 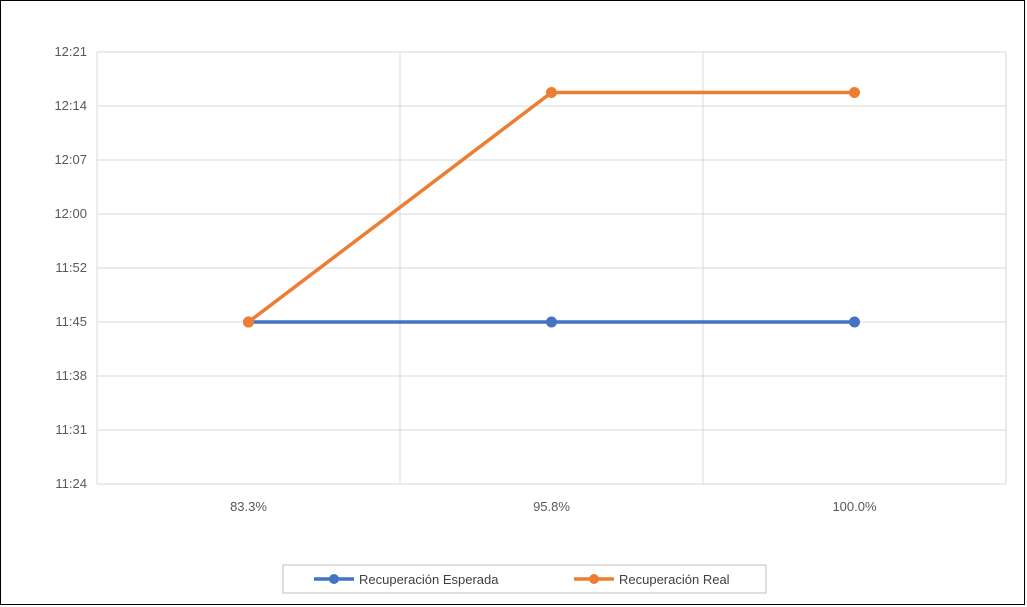 What do you see at coordinates (674, 579) in the screenshot?
I see `legend-label: Recuperación Real` at bounding box center [674, 579].